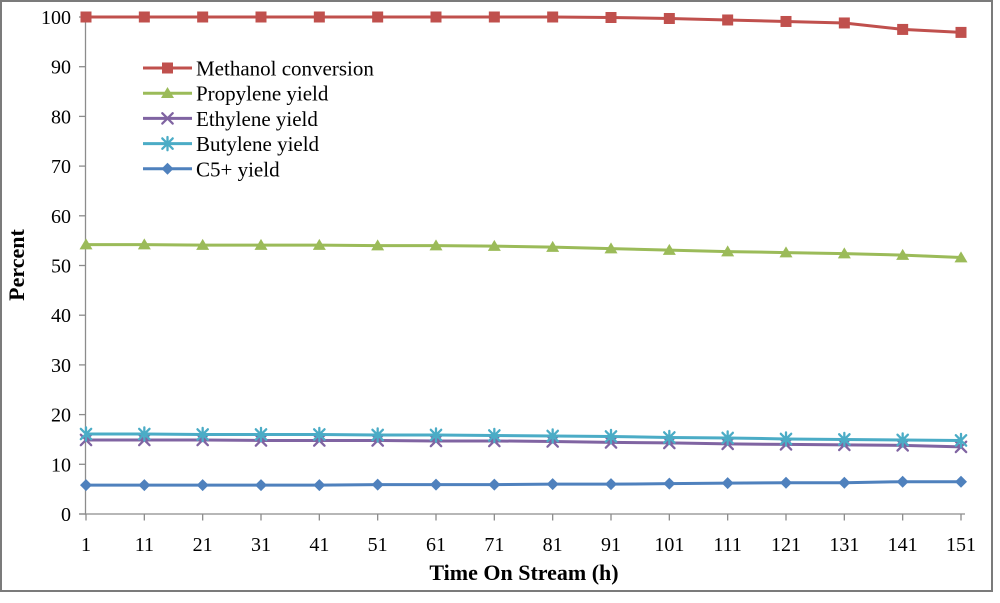 The height and width of the screenshot is (603, 1000). I want to click on legend-item: C5+ yield, so click(211, 169).